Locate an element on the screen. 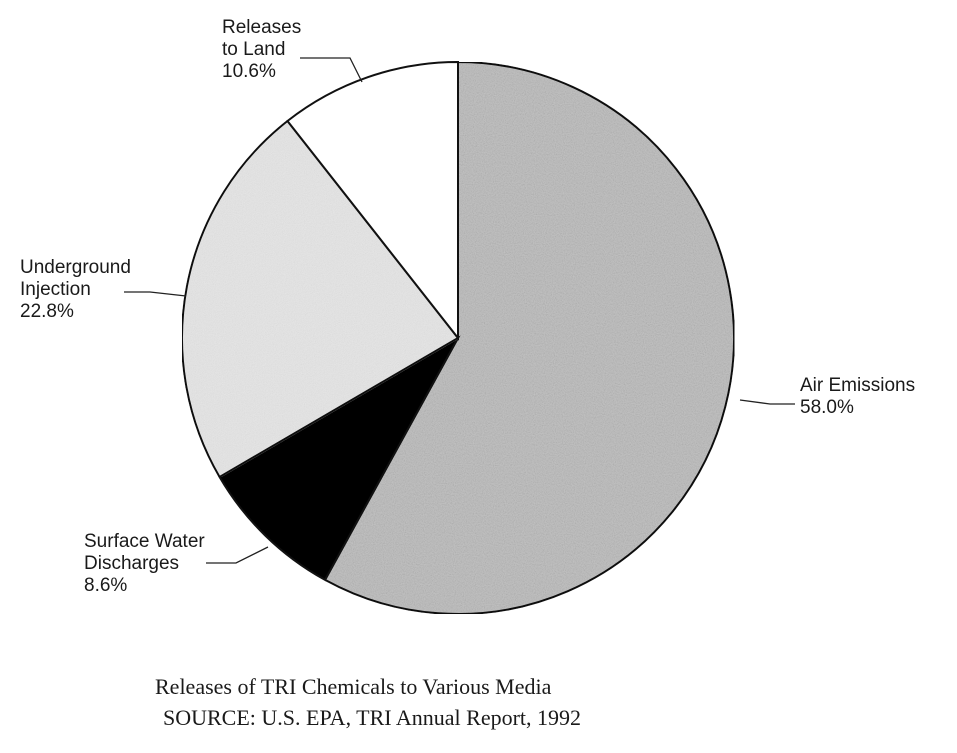 The height and width of the screenshot is (753, 957). leader-line-air-emissions is located at coordinates (767, 402).